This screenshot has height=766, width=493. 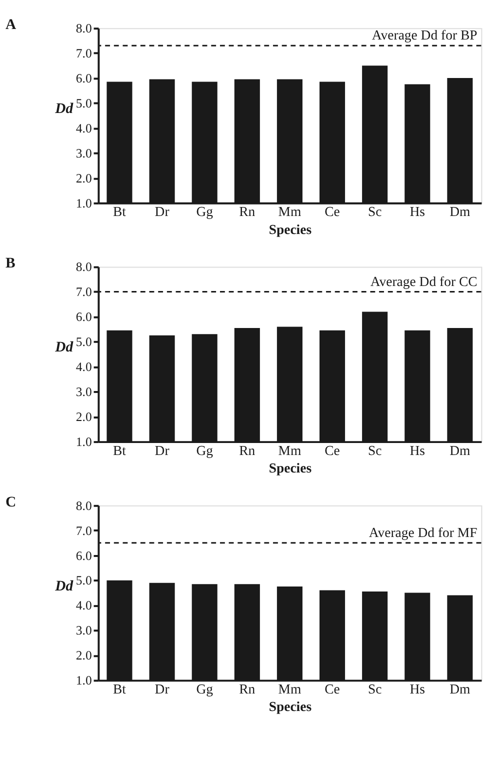 What do you see at coordinates (425, 35) in the screenshot?
I see `ref-line-label: Average Dd for BP` at bounding box center [425, 35].